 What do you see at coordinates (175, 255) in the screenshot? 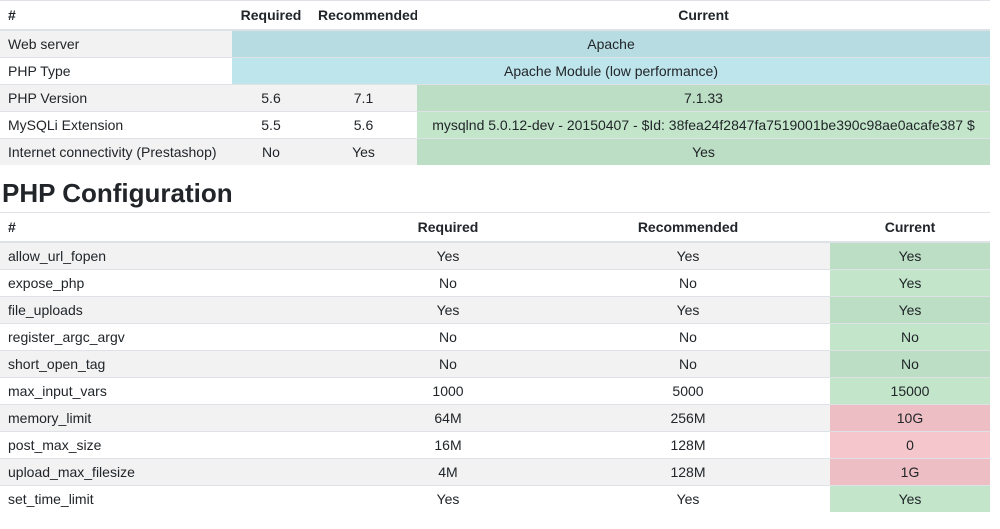
I see `setting-label: allow_url_fopen` at bounding box center [175, 255].